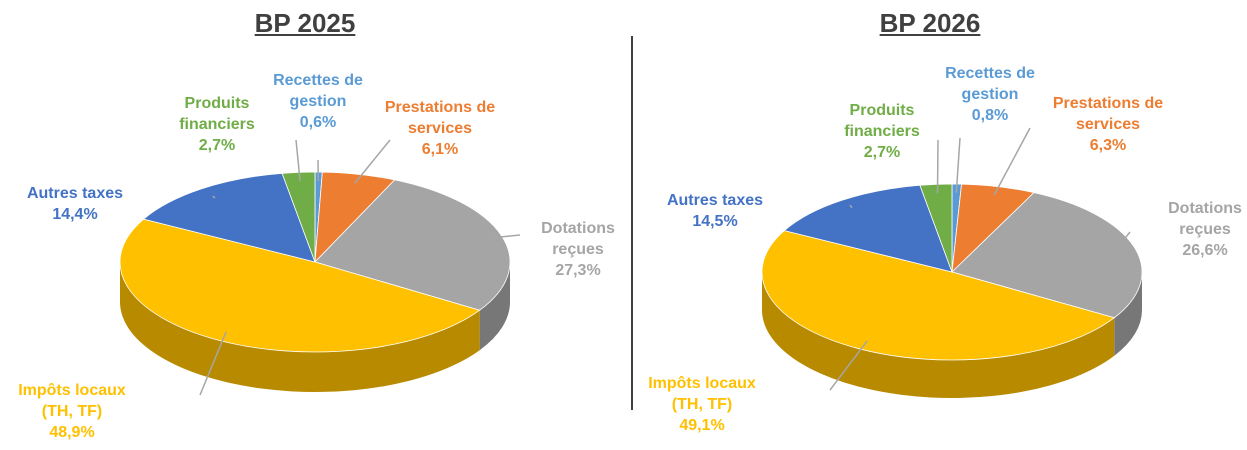 Image resolution: width=1247 pixels, height=450 pixels. I want to click on chart-title: BP 2025, so click(305, 23).